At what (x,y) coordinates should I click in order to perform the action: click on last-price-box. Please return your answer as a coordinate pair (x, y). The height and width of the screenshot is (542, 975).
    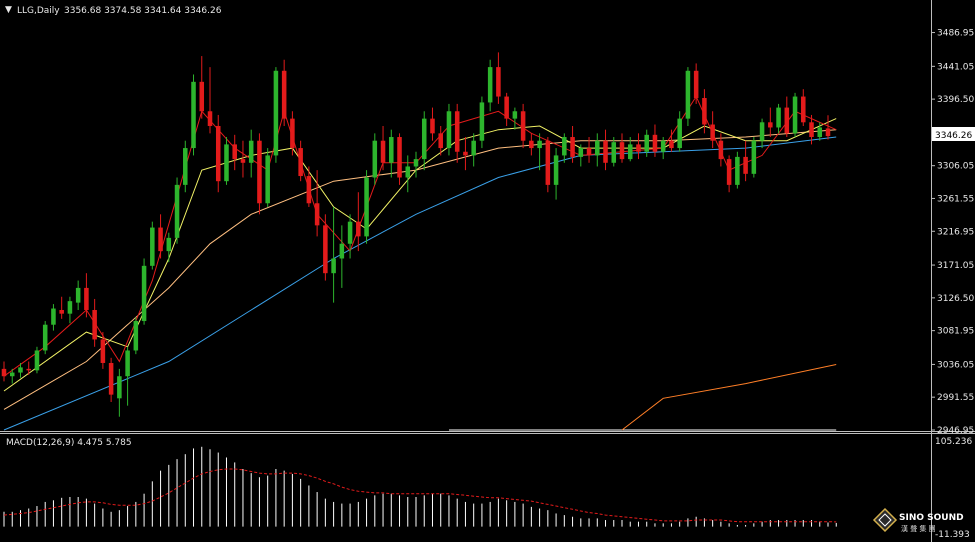
    Looking at the image, I should click on (953, 134).